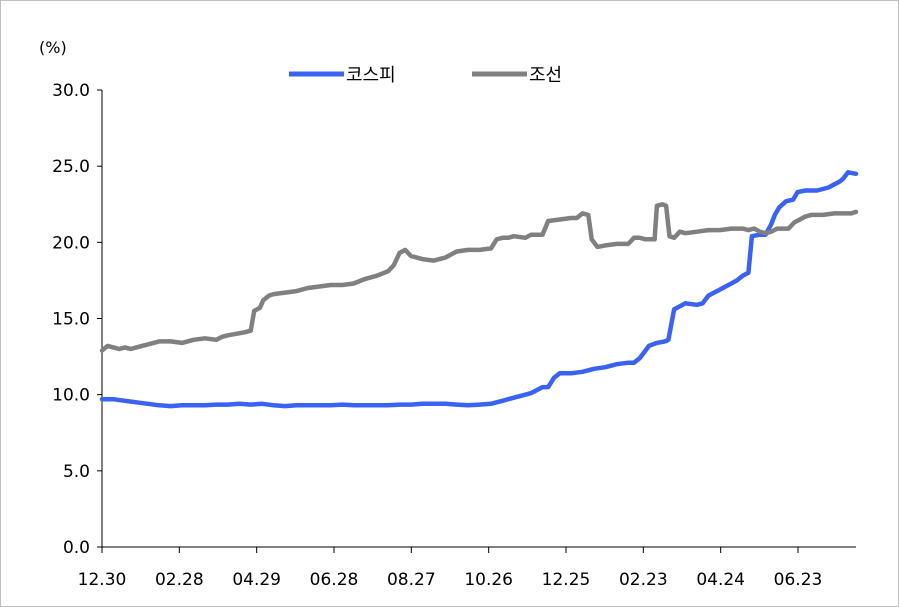 The image size is (899, 607). I want to click on x-tick-label: 12.25, so click(566, 580).